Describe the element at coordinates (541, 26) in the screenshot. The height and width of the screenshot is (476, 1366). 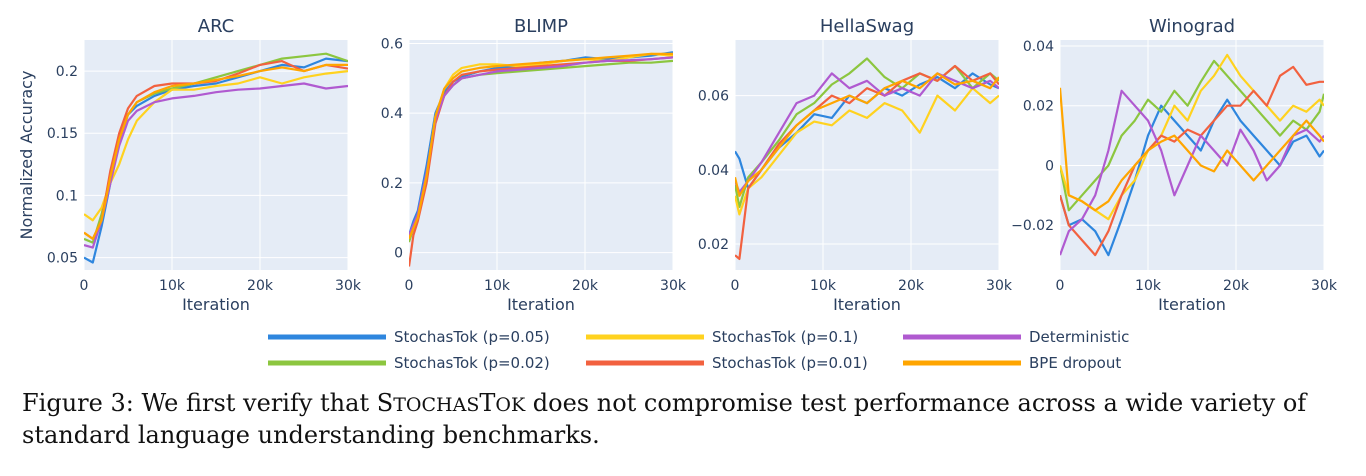
I see `chart-title: BLIMP` at that location.